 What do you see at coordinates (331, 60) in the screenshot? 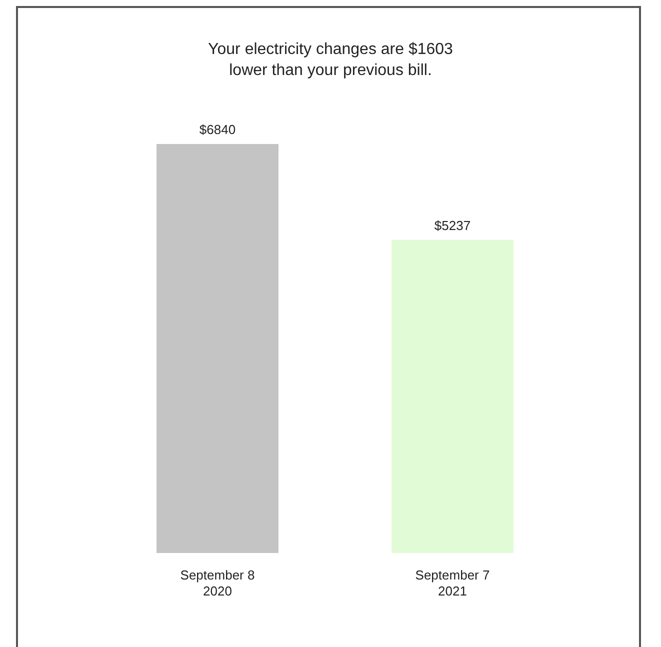
I see `chart-title: Your electricity changes are $1603 lower than your previous bill.` at bounding box center [331, 60].